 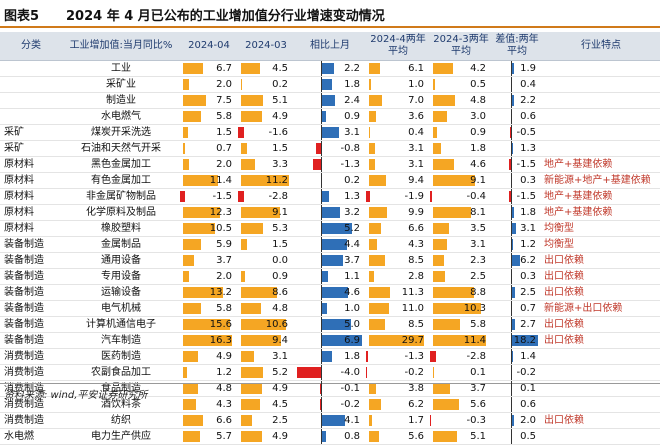 I want to click on value-cell-apr2: 29.7, so click(x=398, y=340).